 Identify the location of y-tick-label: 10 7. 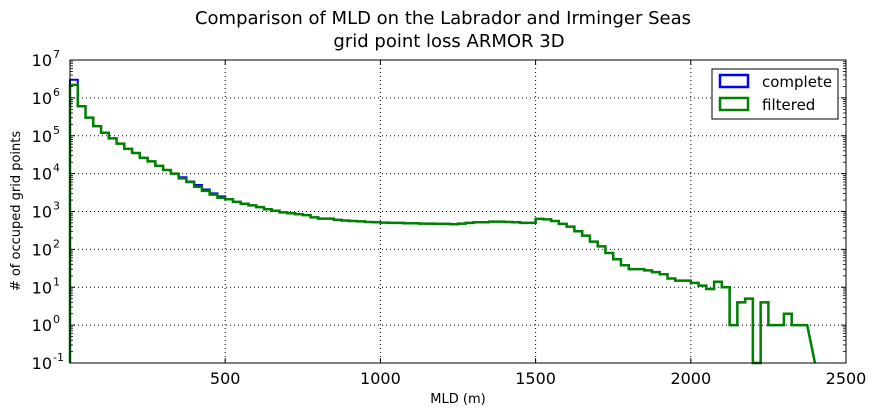
(46, 59).